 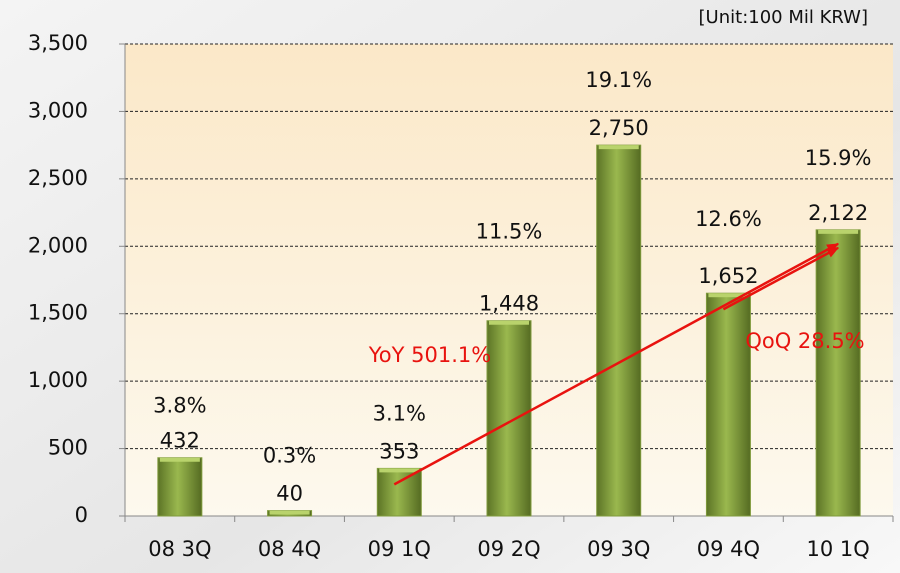 What do you see at coordinates (508, 549) in the screenshot?
I see `x-tick-label: 09 2Q` at bounding box center [508, 549].